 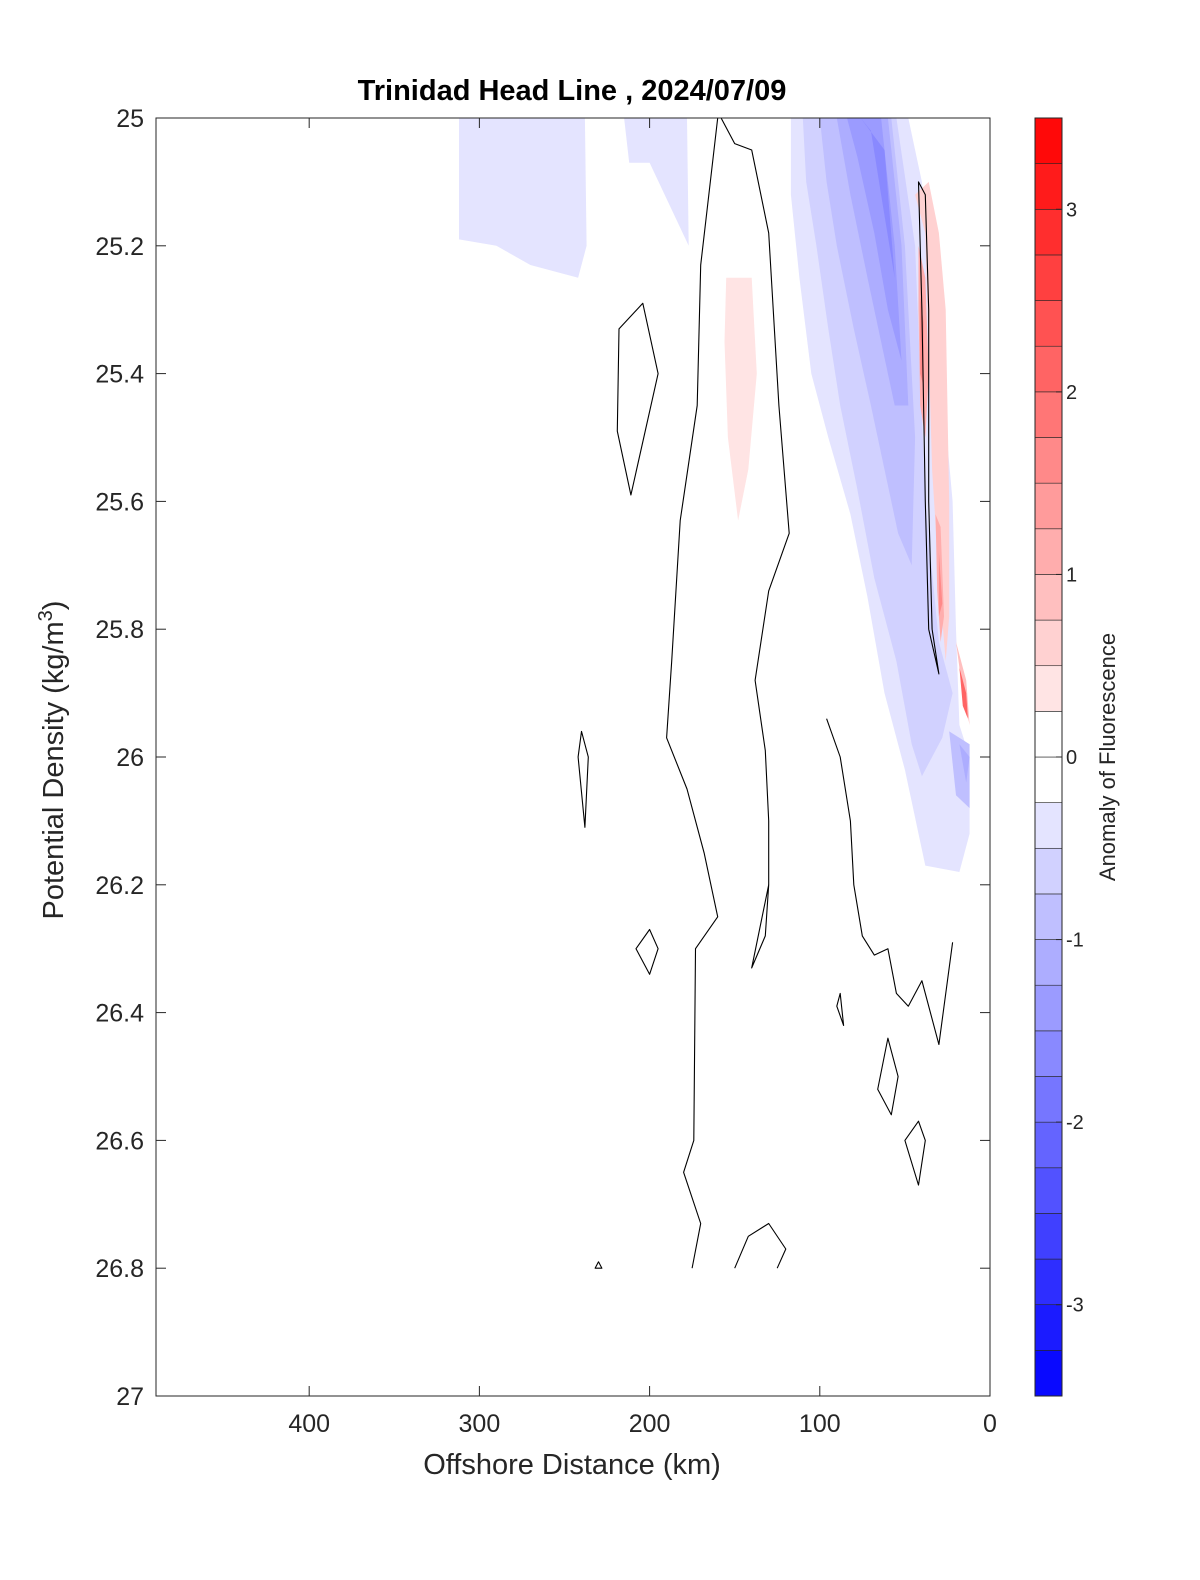 What do you see at coordinates (119, 375) in the screenshot?
I see `y-tick-label: 25.4` at bounding box center [119, 375].